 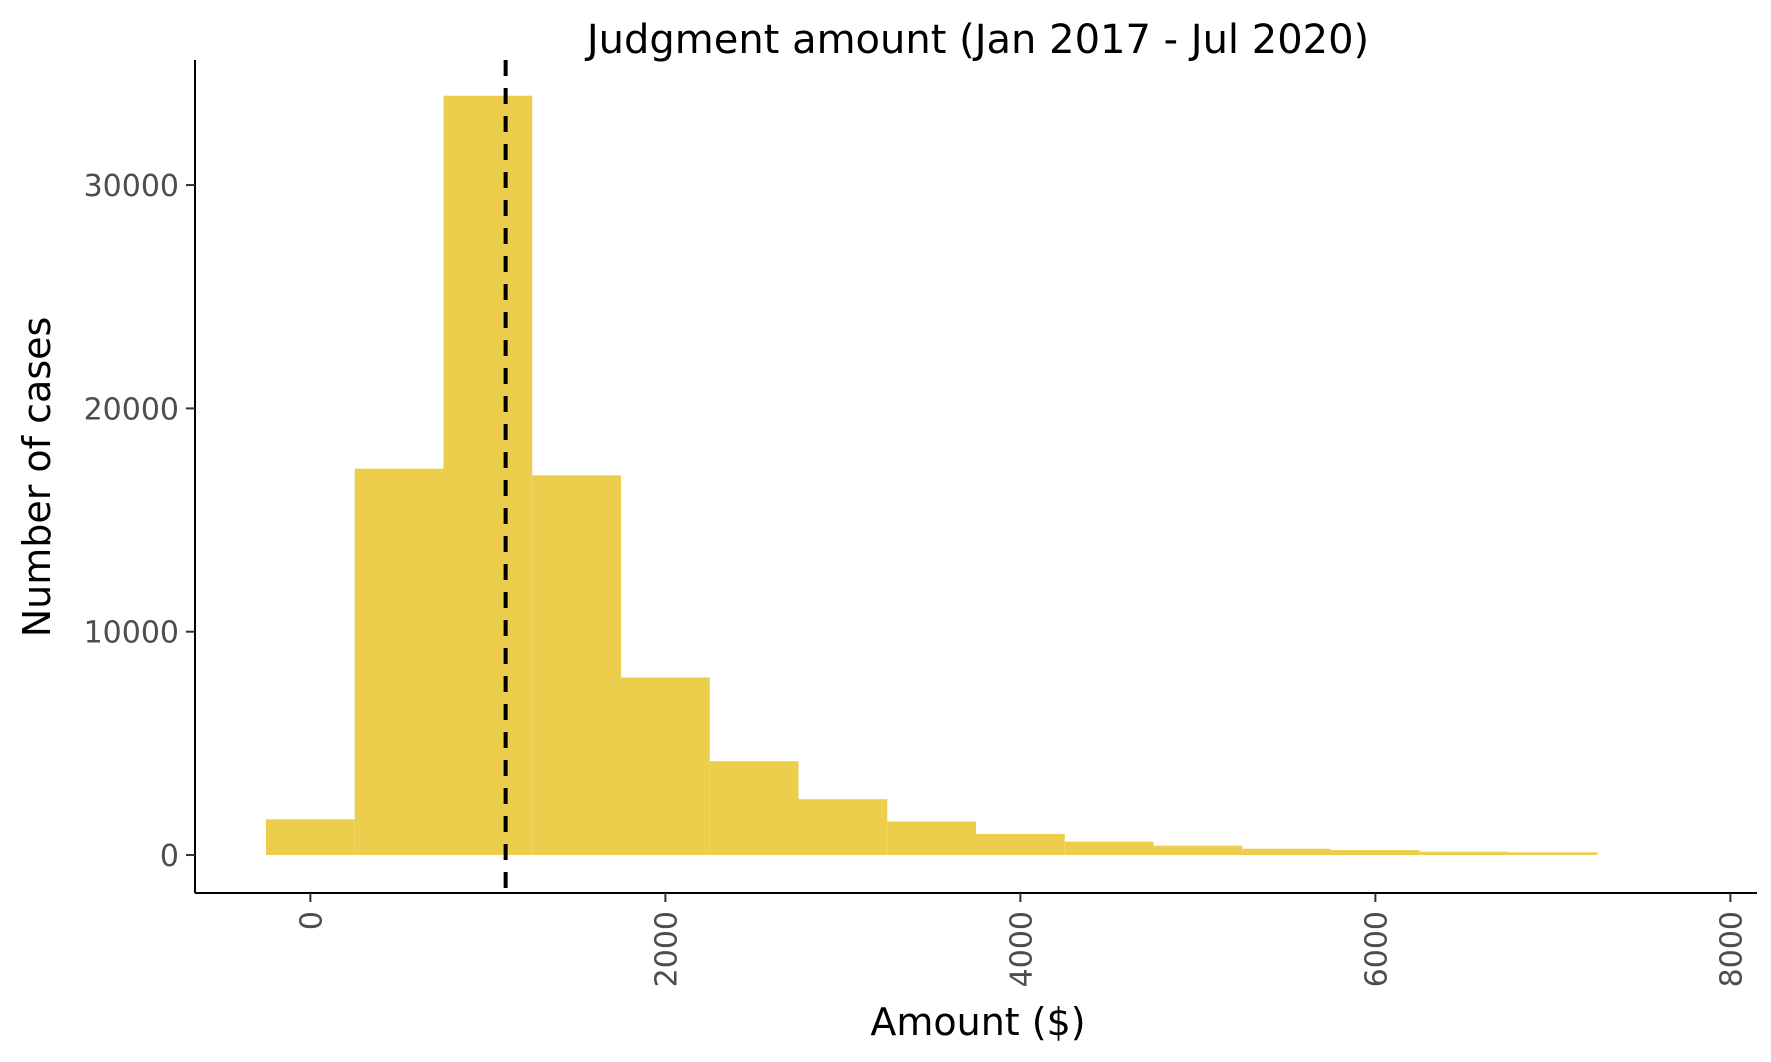 I want to click on y-tick-label: 0, so click(x=169, y=856).